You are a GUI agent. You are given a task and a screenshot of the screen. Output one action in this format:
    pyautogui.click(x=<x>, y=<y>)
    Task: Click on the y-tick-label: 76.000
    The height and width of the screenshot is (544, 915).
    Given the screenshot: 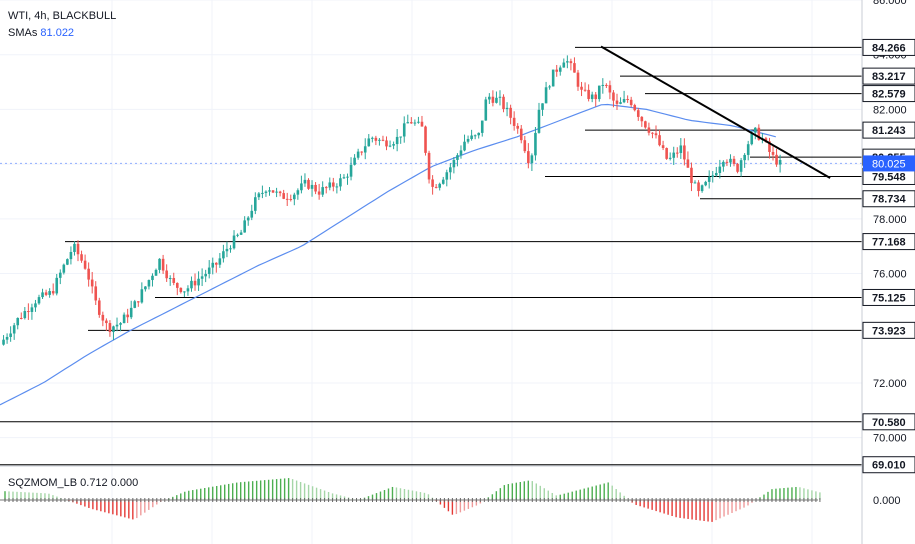 What is the action you would take?
    pyautogui.click(x=890, y=275)
    